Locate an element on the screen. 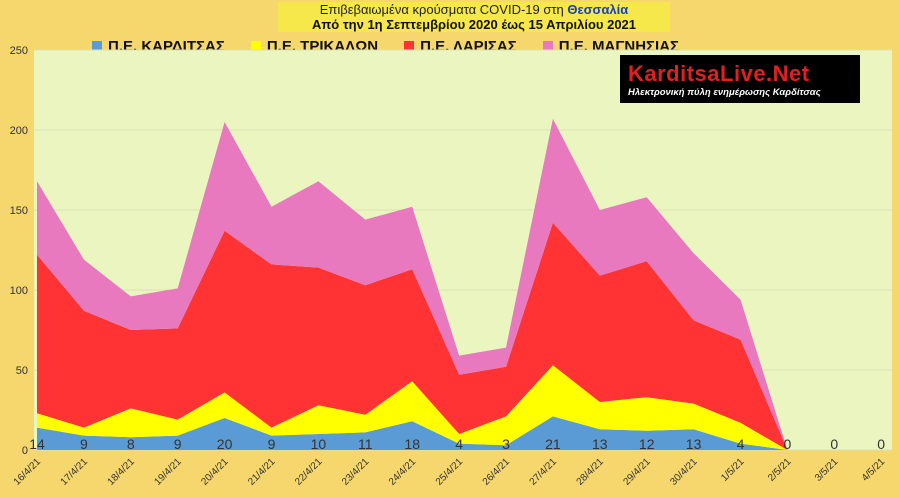 The image size is (900, 497). data-label: 12 is located at coordinates (647, 444).